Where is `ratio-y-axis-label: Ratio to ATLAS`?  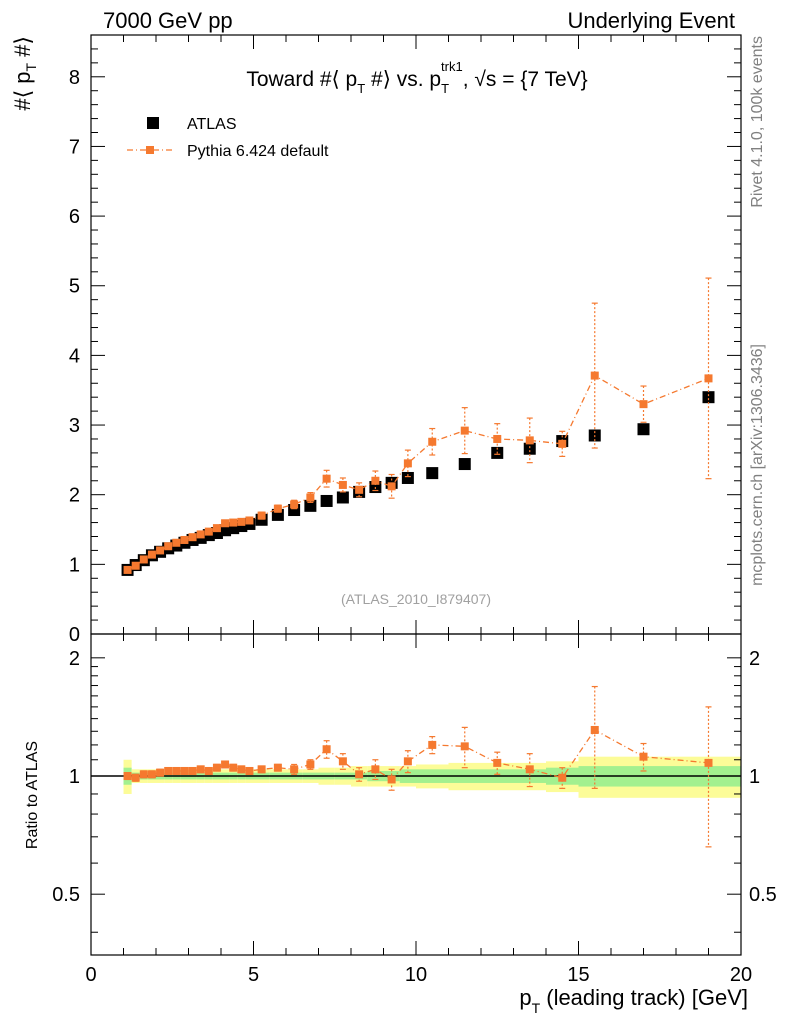 ratio-y-axis-label: Ratio to ATLAS is located at coordinates (32, 795).